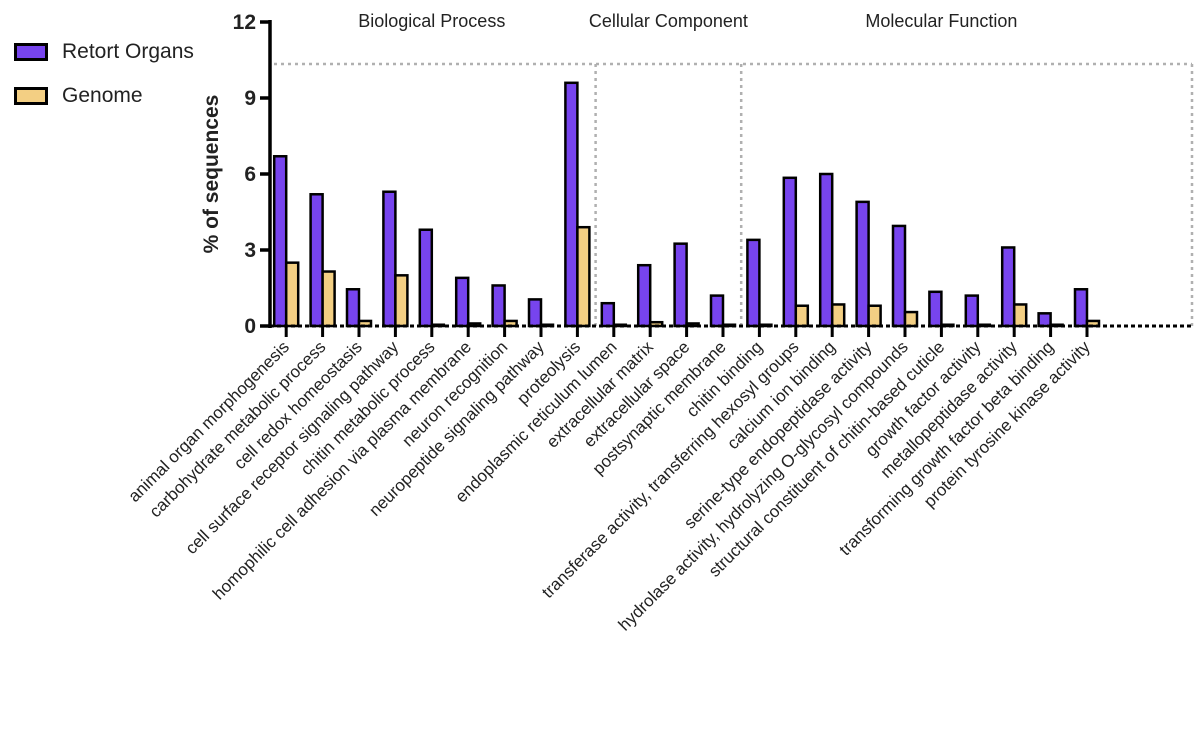 Image resolution: width=1198 pixels, height=742 pixels. What do you see at coordinates (250, 98) in the screenshot?
I see `y-tick-label: 9` at bounding box center [250, 98].